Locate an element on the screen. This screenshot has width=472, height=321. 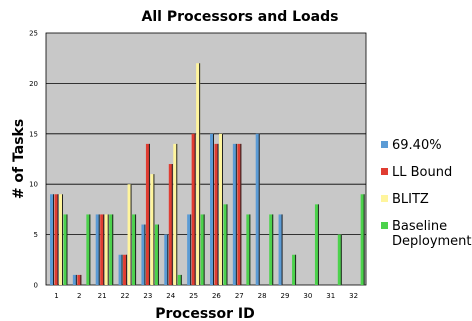
legend-label: 69.40% is located at coordinates (417, 145).